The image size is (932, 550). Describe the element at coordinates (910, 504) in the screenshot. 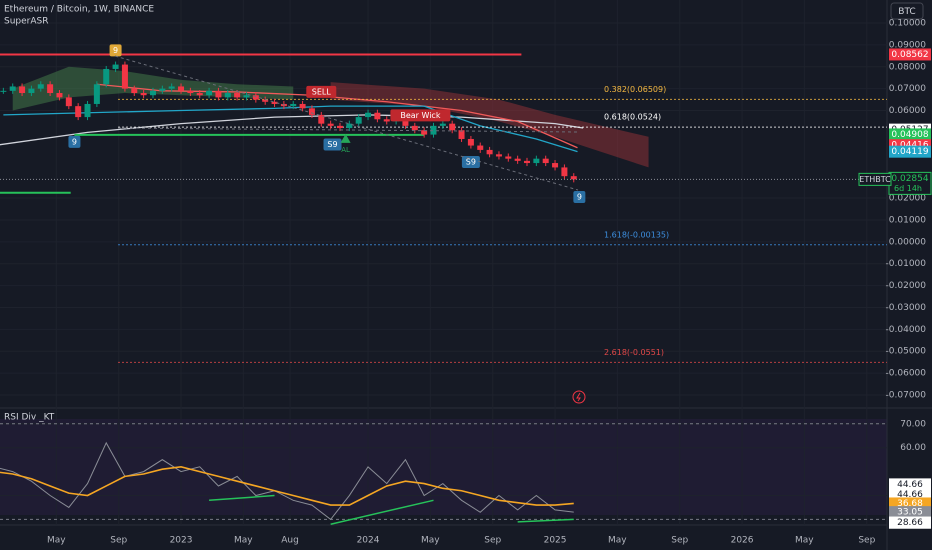

I see `price-tag-label: 36.68` at that location.